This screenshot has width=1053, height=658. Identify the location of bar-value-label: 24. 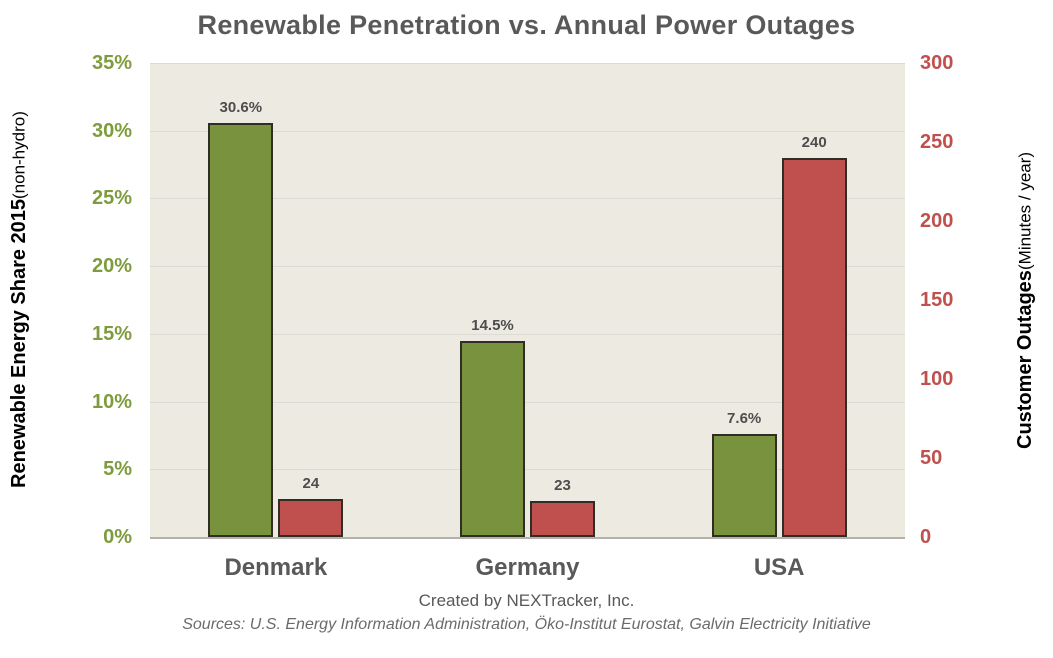
(311, 484).